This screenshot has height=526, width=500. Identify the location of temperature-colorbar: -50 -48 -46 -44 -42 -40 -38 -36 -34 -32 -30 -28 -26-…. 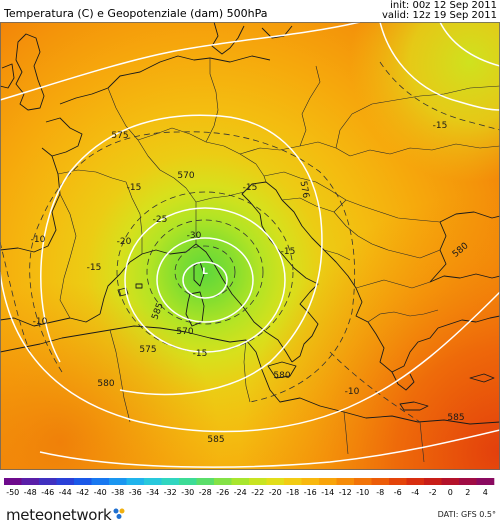
(249, 487).